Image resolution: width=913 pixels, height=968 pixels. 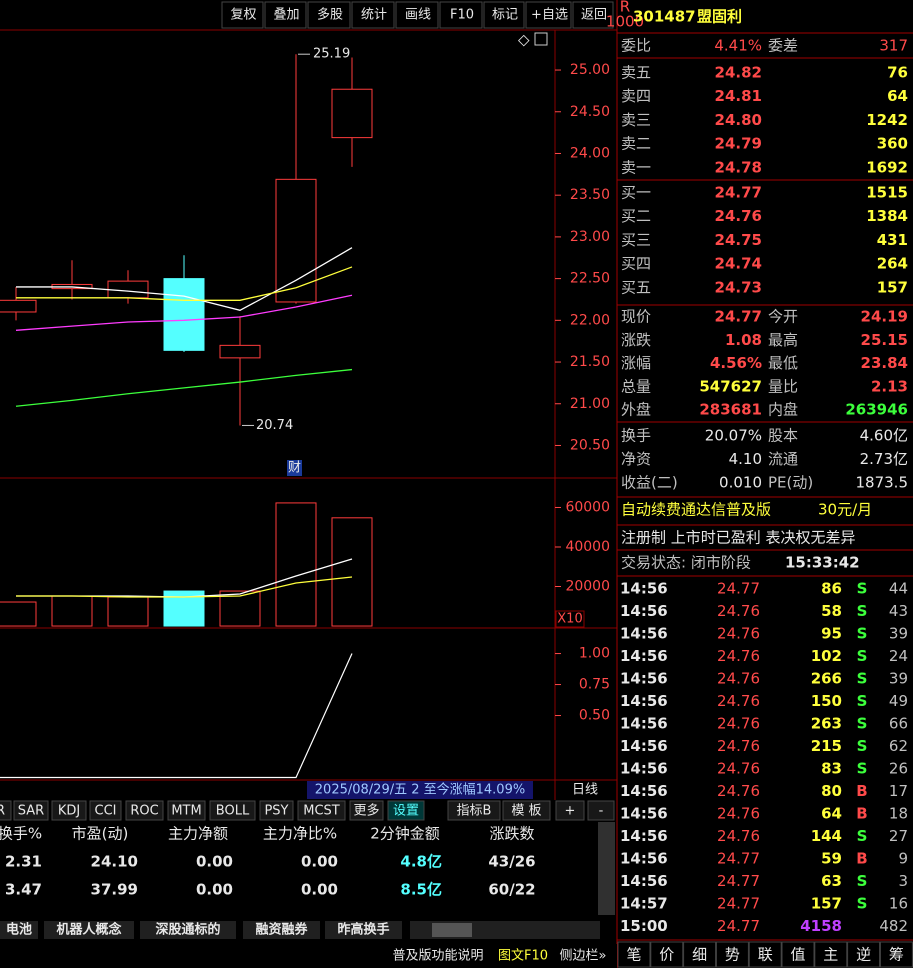 I want to click on indicator-tab-label: KDJ, so click(x=69, y=811).